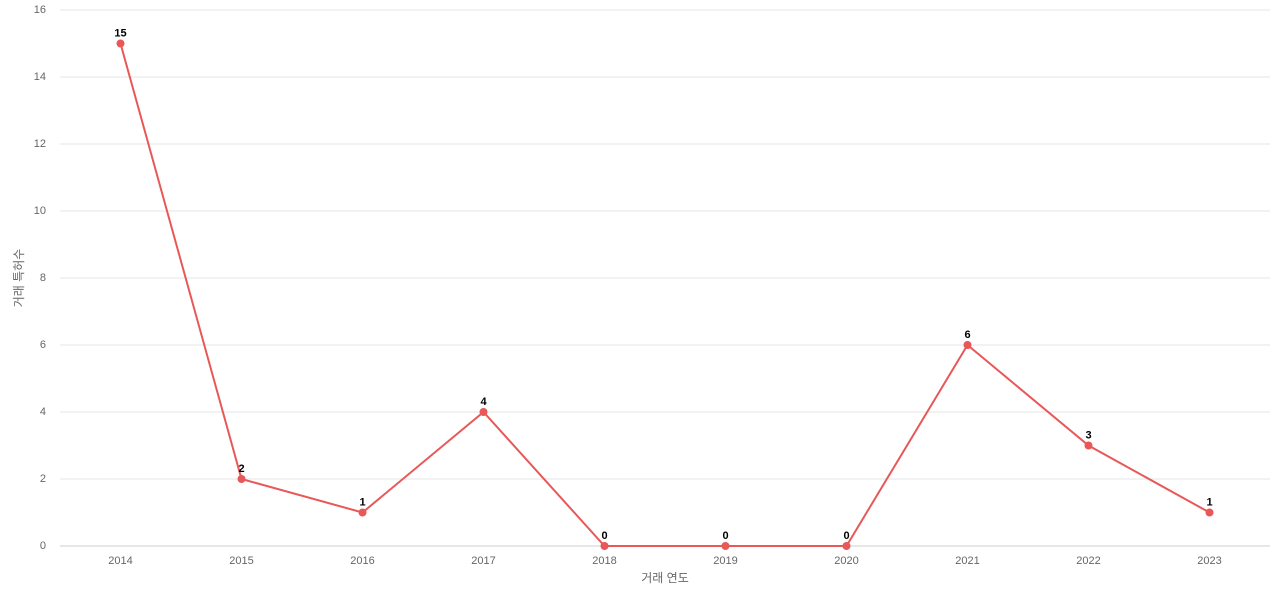 Image resolution: width=1280 pixels, height=600 pixels. What do you see at coordinates (19, 278) in the screenshot?
I see `y-axis-label: 거래 특허수` at bounding box center [19, 278].